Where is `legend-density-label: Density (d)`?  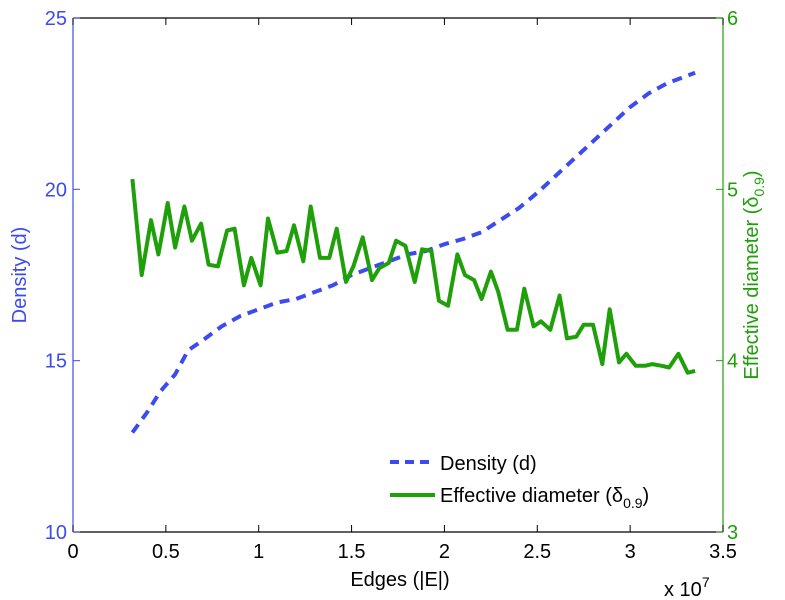 legend-density-label: Density (d) is located at coordinates (488, 464).